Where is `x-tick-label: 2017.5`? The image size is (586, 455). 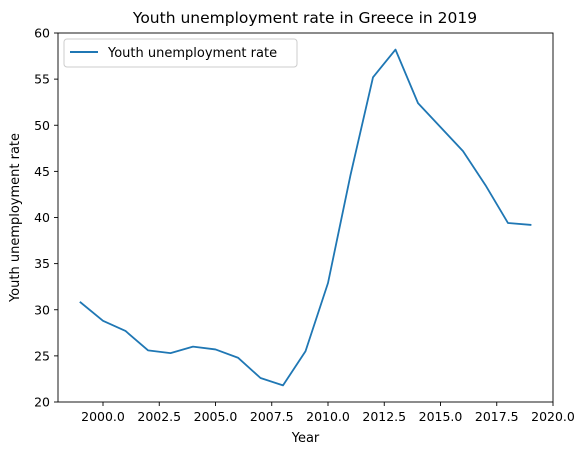
x-tick-label: 2017.5 is located at coordinates (497, 416).